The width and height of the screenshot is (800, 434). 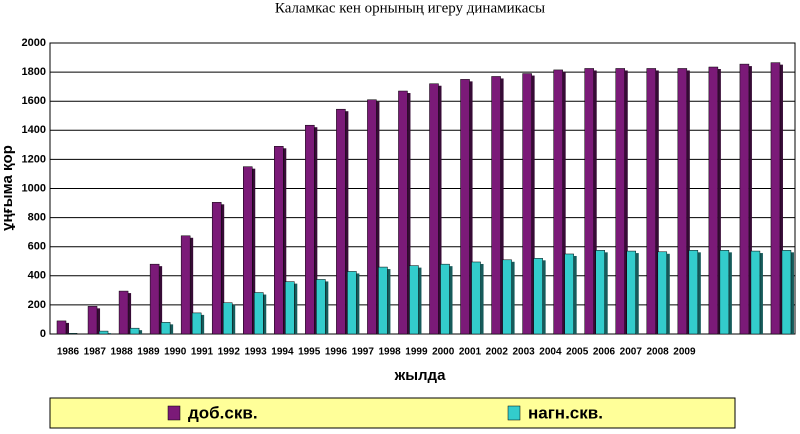 What do you see at coordinates (443, 352) in the screenshot?
I see `x-tick-label: 2000` at bounding box center [443, 352].